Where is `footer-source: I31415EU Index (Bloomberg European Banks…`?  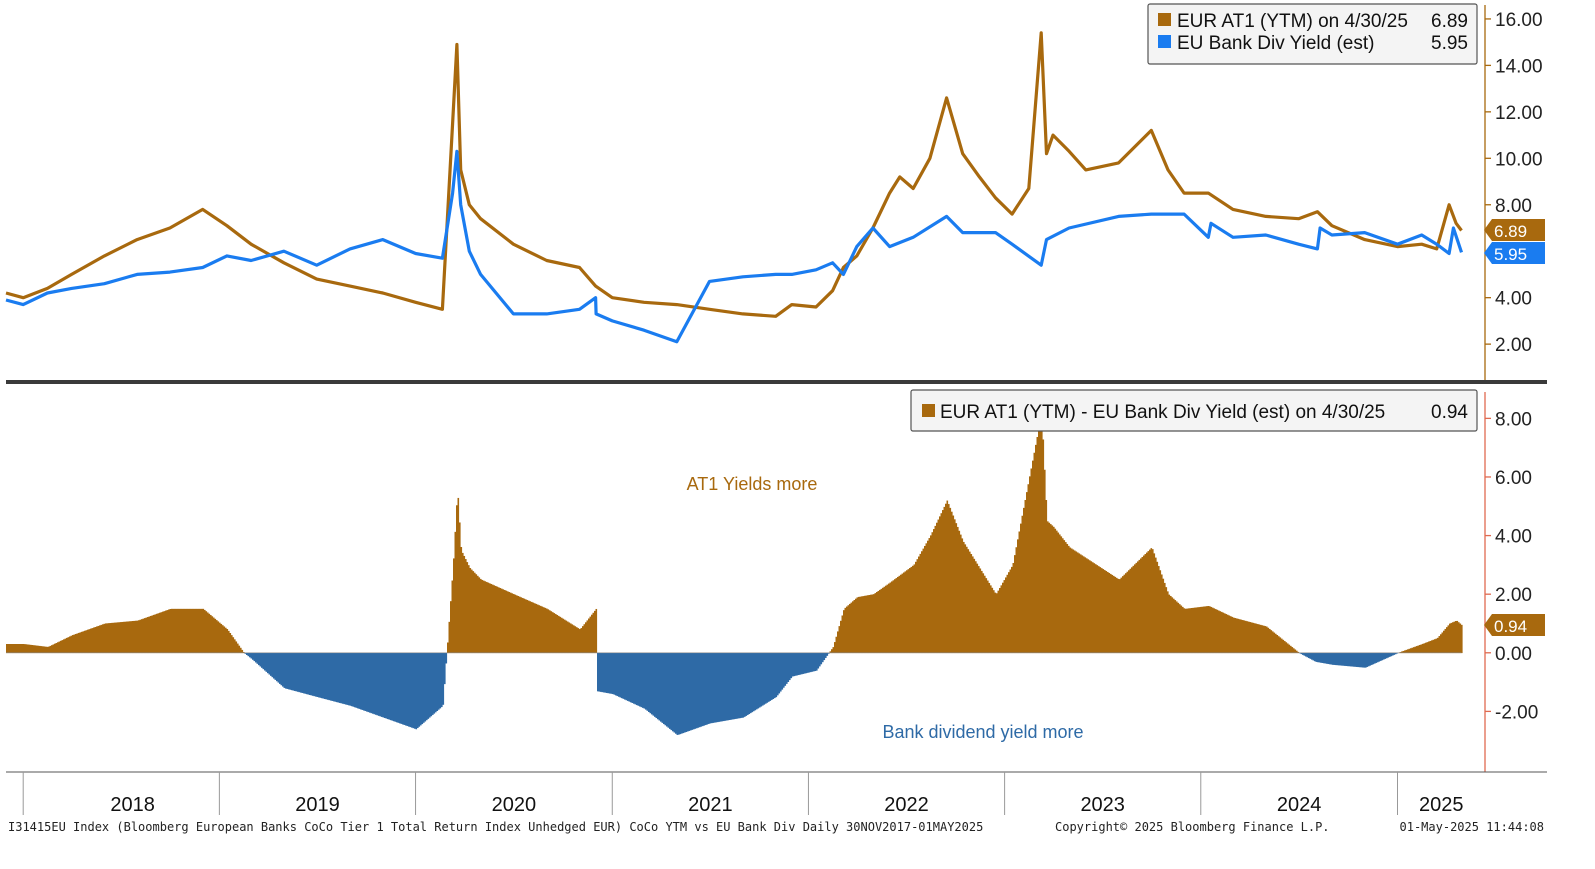
footer-source: I31415EU Index (Bloomberg European Banks… is located at coordinates (495, 827).